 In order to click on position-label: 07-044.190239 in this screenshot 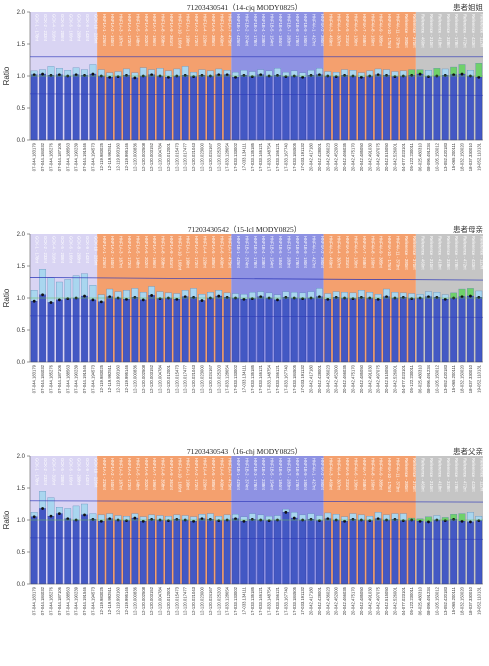, I will do `click(76, 156)`.